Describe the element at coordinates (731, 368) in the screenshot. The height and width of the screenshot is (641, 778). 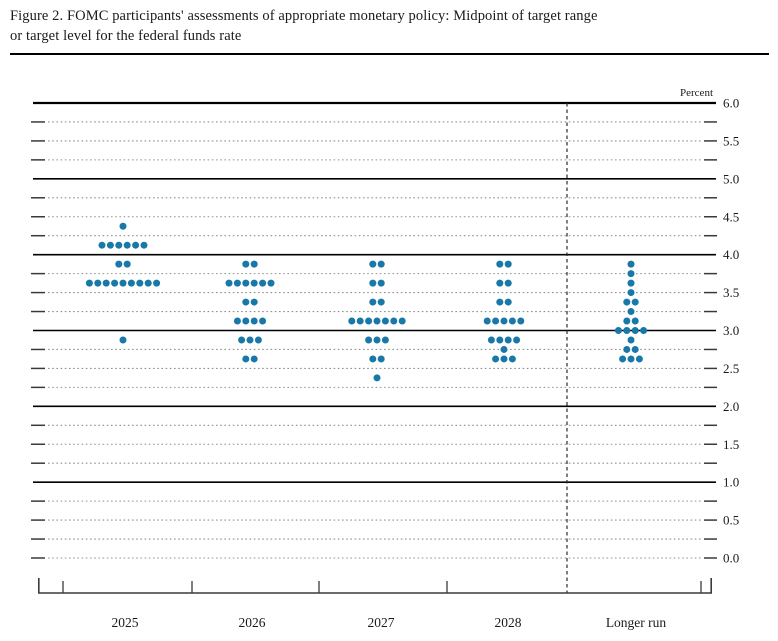
I see `y-axis-label-2.5: 2.5` at that location.